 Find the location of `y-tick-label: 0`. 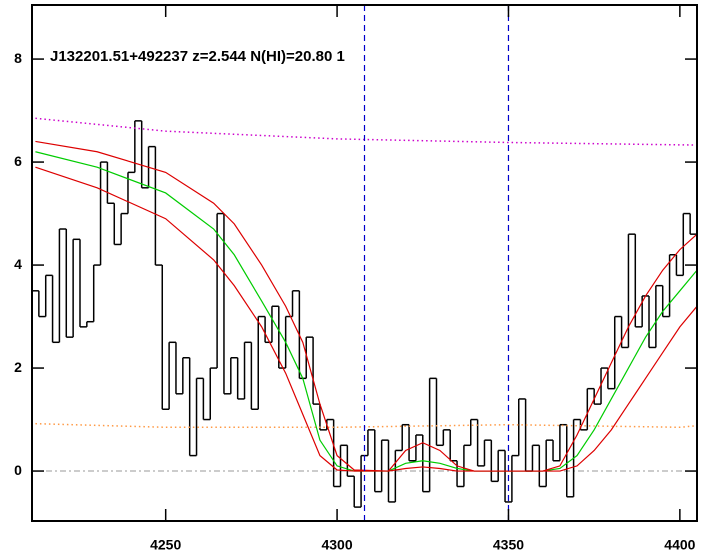

y-tick-label: 0 is located at coordinates (18, 470).